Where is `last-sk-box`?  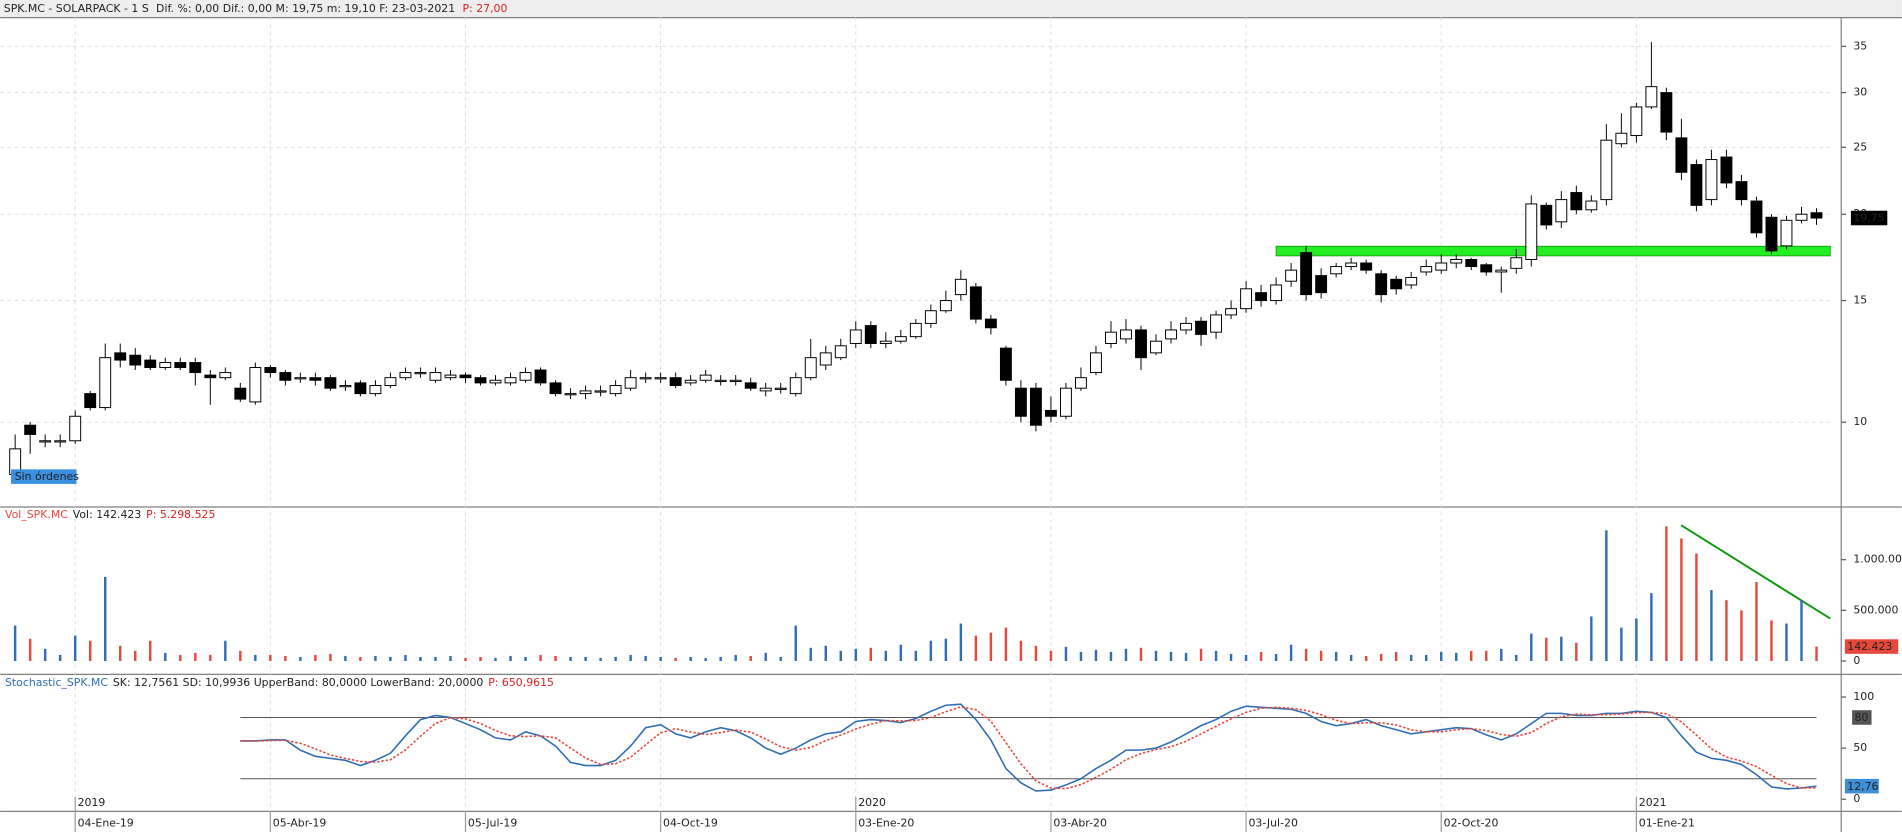
last-sk-box is located at coordinates (1861, 786).